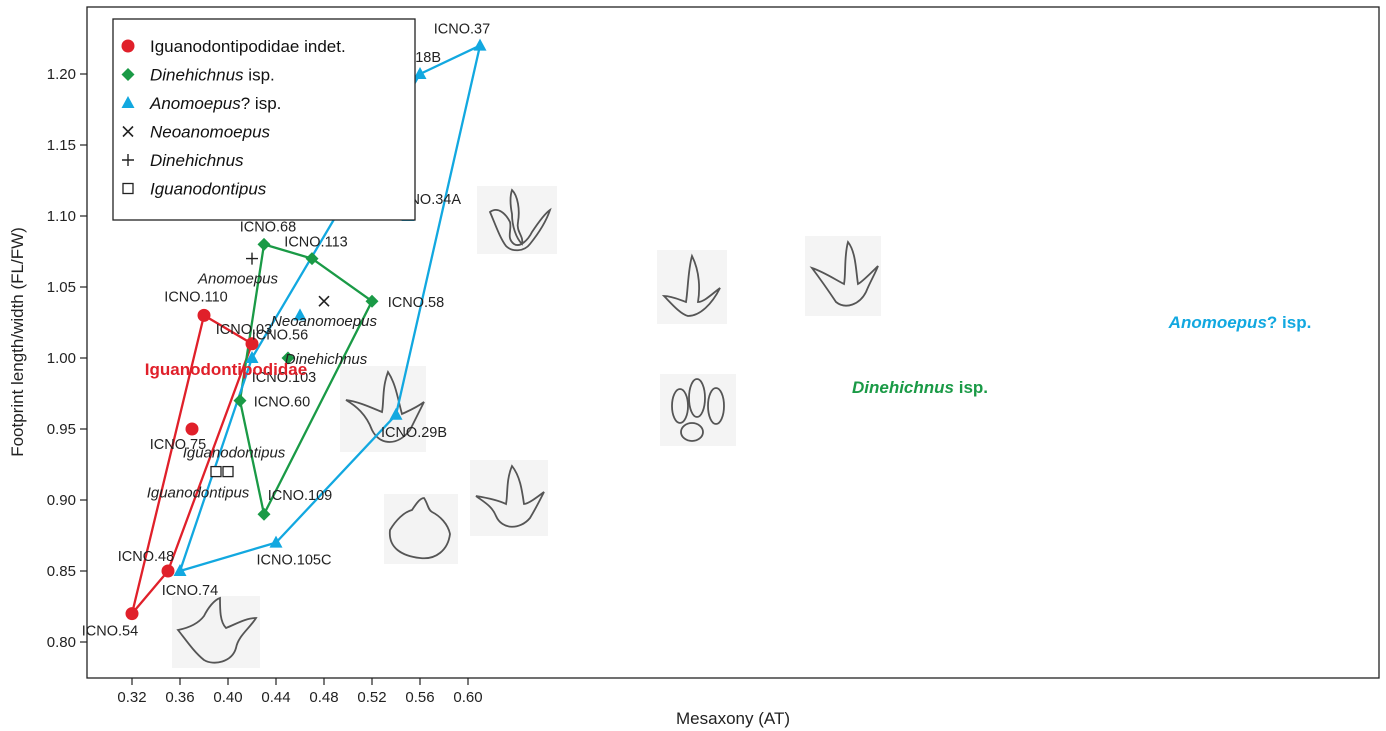 The height and width of the screenshot is (731, 1386). What do you see at coordinates (190, 591) in the screenshot?
I see `point-label: ICNO.74` at bounding box center [190, 591].